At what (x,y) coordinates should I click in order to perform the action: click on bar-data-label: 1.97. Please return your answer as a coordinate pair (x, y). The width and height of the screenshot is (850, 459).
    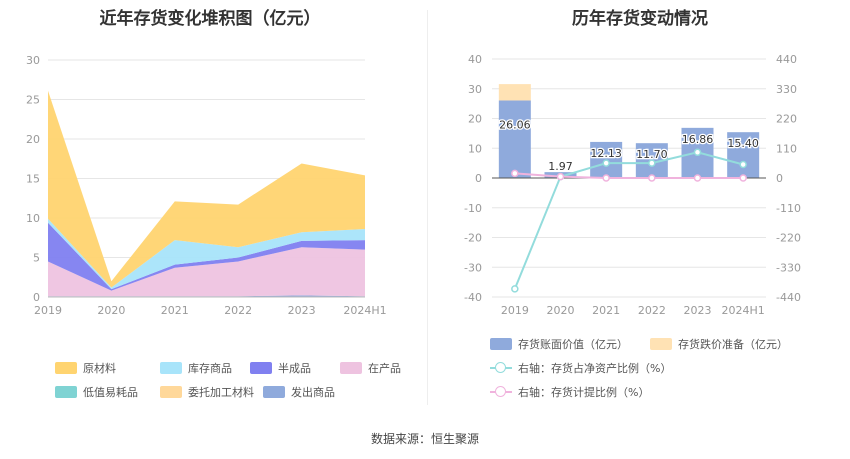
    Looking at the image, I should click on (560, 166).